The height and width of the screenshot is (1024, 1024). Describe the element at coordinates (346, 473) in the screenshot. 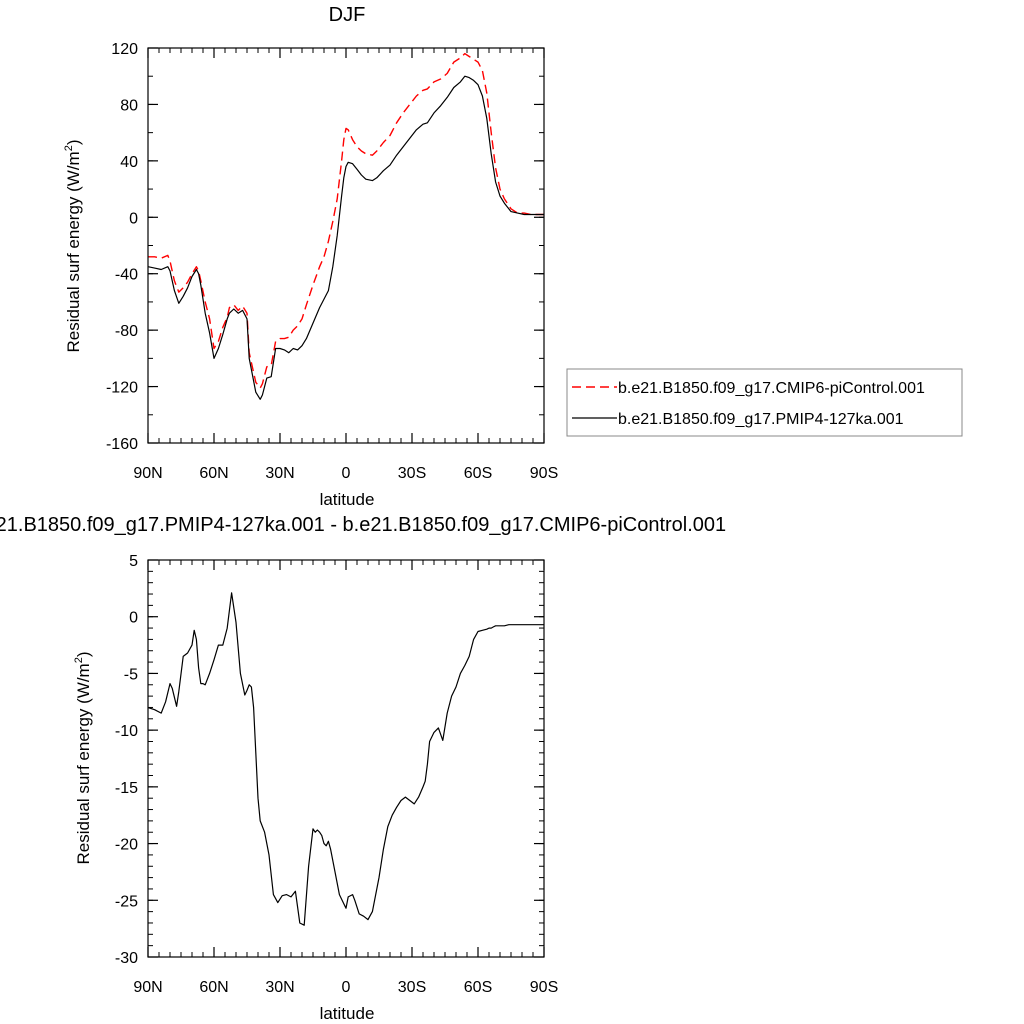

I see `top-x-tick-label: 0` at that location.